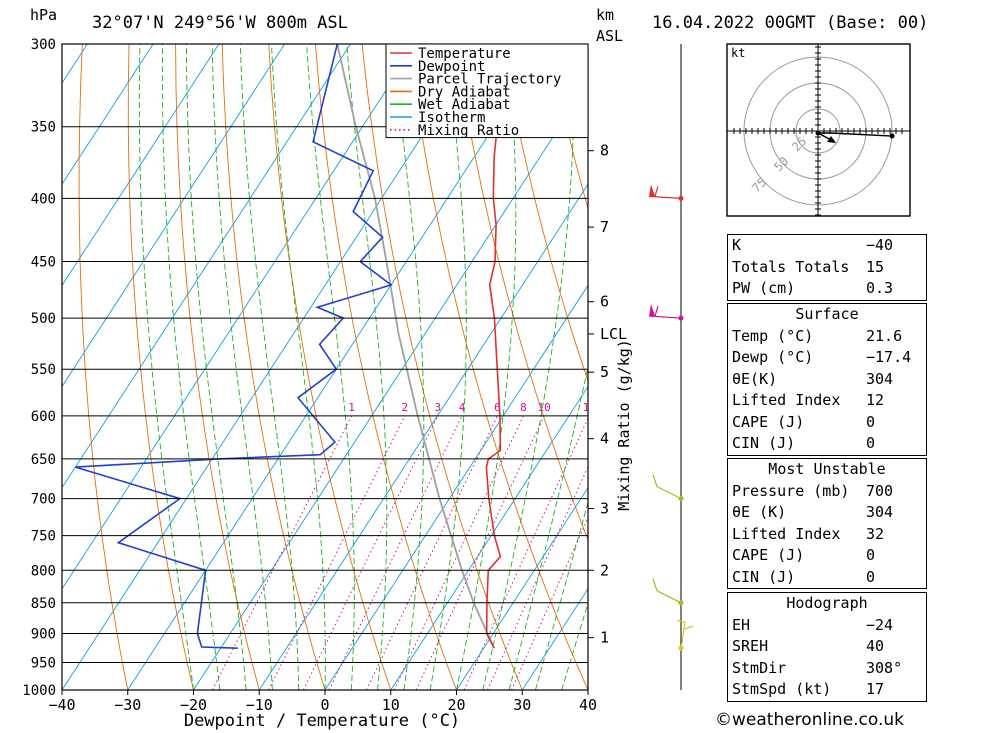 The width and height of the screenshot is (1000, 733). Describe the element at coordinates (880, 512) in the screenshot. I see `mu-theta-value: 304` at that location.